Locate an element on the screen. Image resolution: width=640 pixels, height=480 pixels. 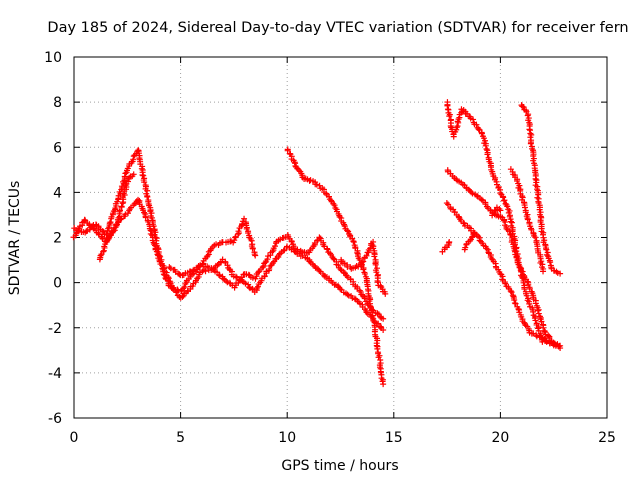
series-arc-m is located at coordinates (527, 220).